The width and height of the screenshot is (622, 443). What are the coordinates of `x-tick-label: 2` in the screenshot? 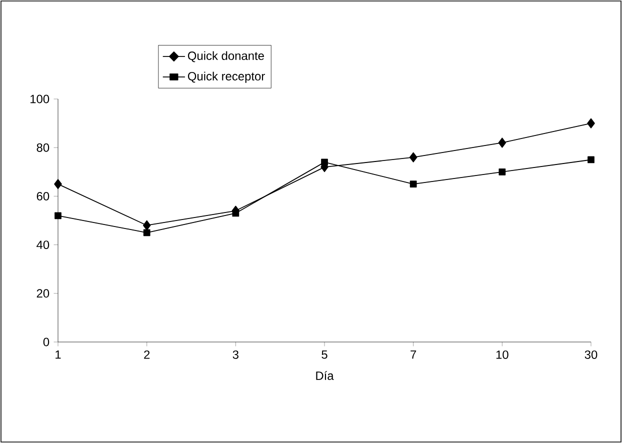 It's located at (147, 354).